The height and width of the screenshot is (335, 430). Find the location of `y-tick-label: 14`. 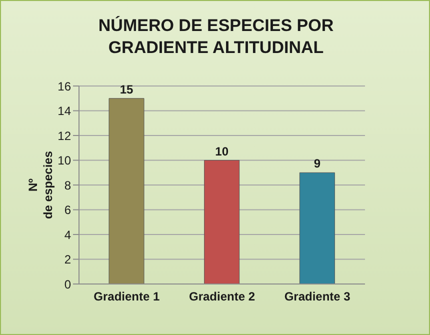

y-tick-label: 14 is located at coordinates (65, 111).